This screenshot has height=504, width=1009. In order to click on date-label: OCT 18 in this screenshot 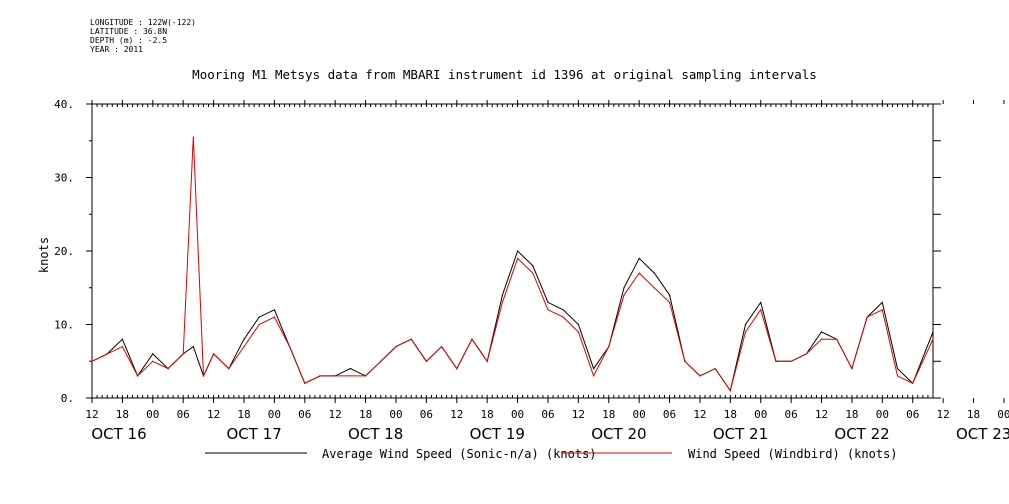, I will do `click(375, 434)`.